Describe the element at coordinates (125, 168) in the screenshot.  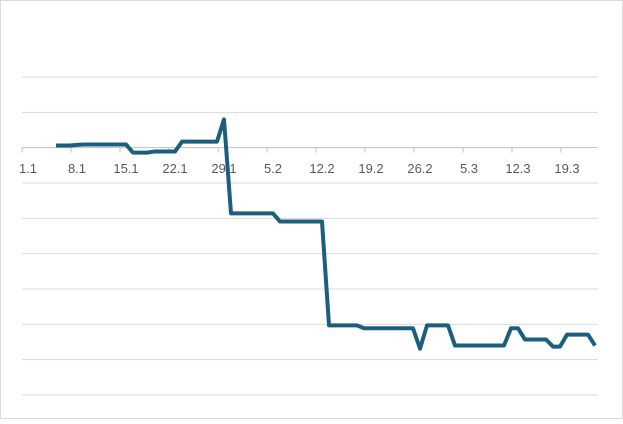
I see `x-tick-label: 15.1` at that location.